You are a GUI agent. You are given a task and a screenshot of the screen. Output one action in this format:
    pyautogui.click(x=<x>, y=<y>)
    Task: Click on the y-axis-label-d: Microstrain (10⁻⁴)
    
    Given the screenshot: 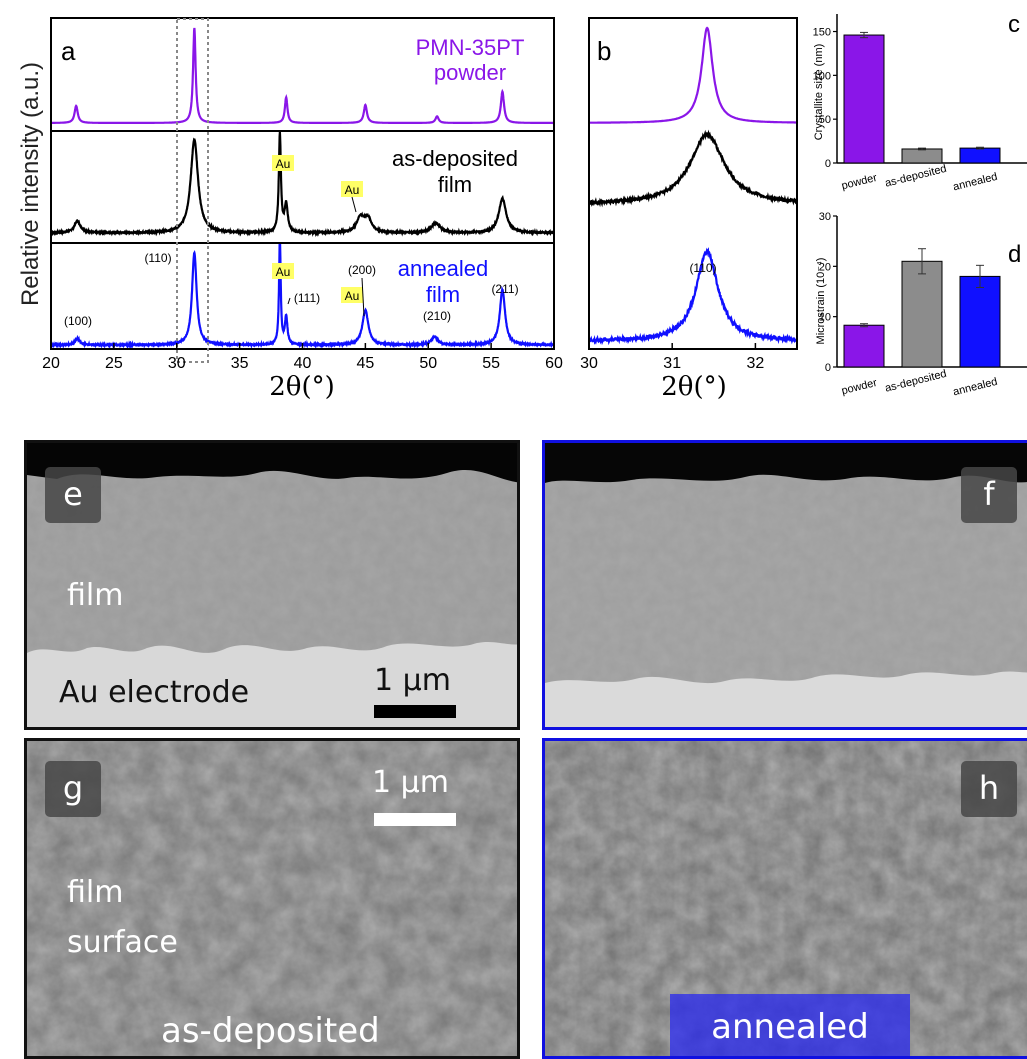 What is the action you would take?
    pyautogui.click(x=821, y=301)
    